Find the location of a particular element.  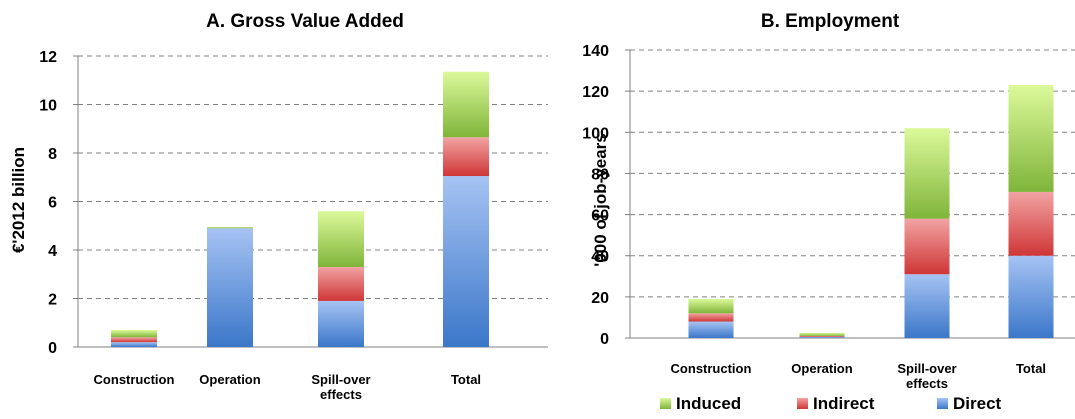

y-tick-label: 8 is located at coordinates (52, 154).